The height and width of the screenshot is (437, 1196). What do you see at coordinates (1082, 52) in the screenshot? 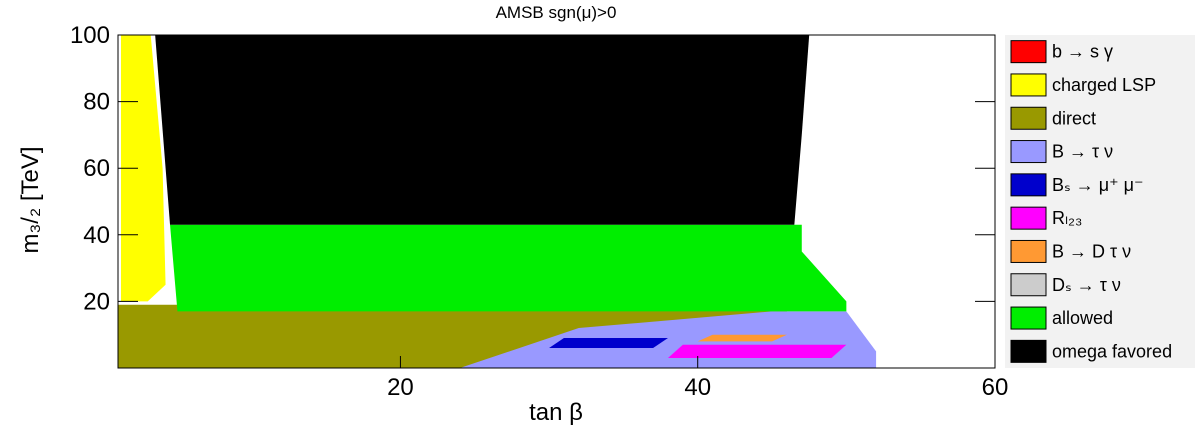
I see `legend-label: b → s γ` at bounding box center [1082, 52].